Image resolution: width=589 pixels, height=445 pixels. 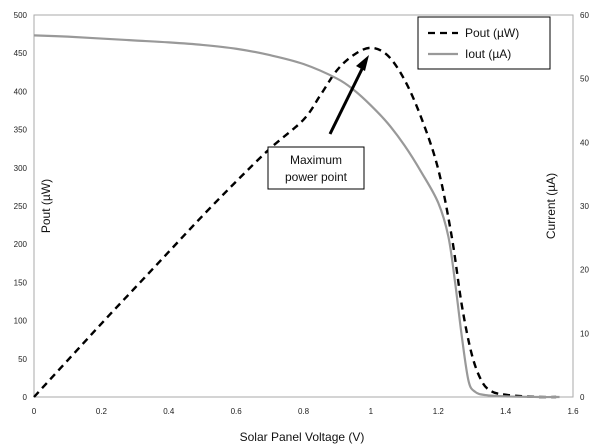 I want to click on y-tick-label: 150, so click(x=21, y=282).